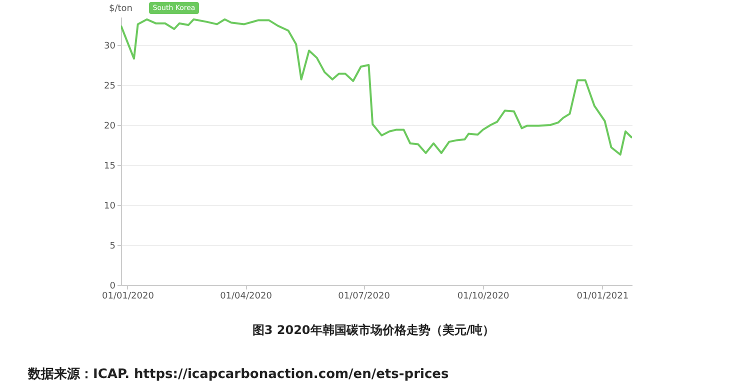 The width and height of the screenshot is (730, 389). Describe the element at coordinates (483, 297) in the screenshot. I see `x-tick-label: 01/10/2020` at that location.